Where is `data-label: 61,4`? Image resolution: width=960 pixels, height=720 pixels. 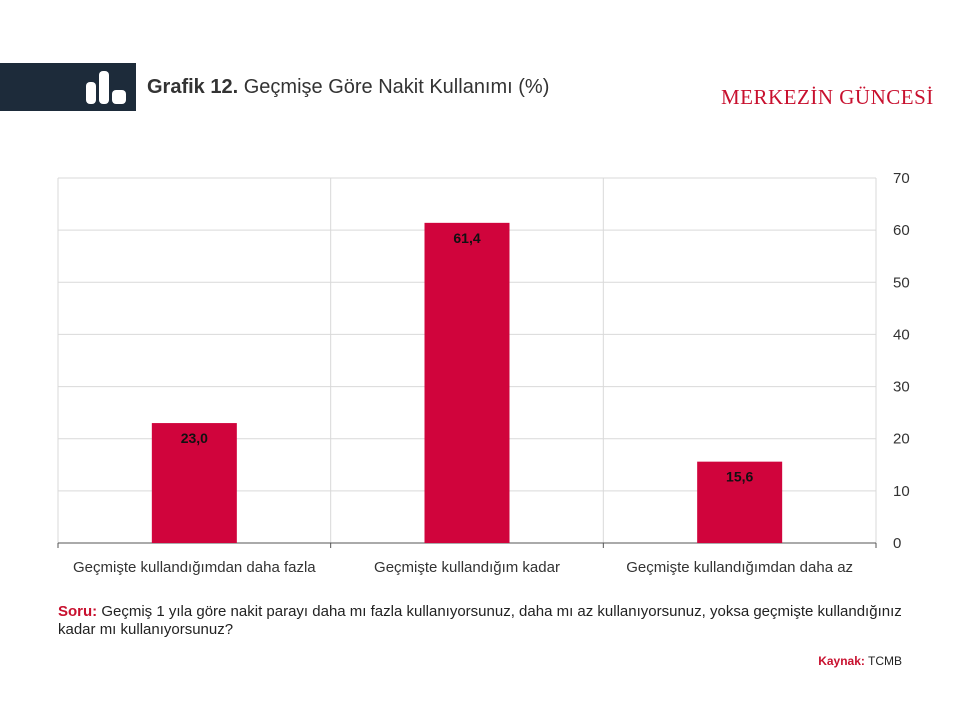
data-label: 61,4 is located at coordinates (466, 238).